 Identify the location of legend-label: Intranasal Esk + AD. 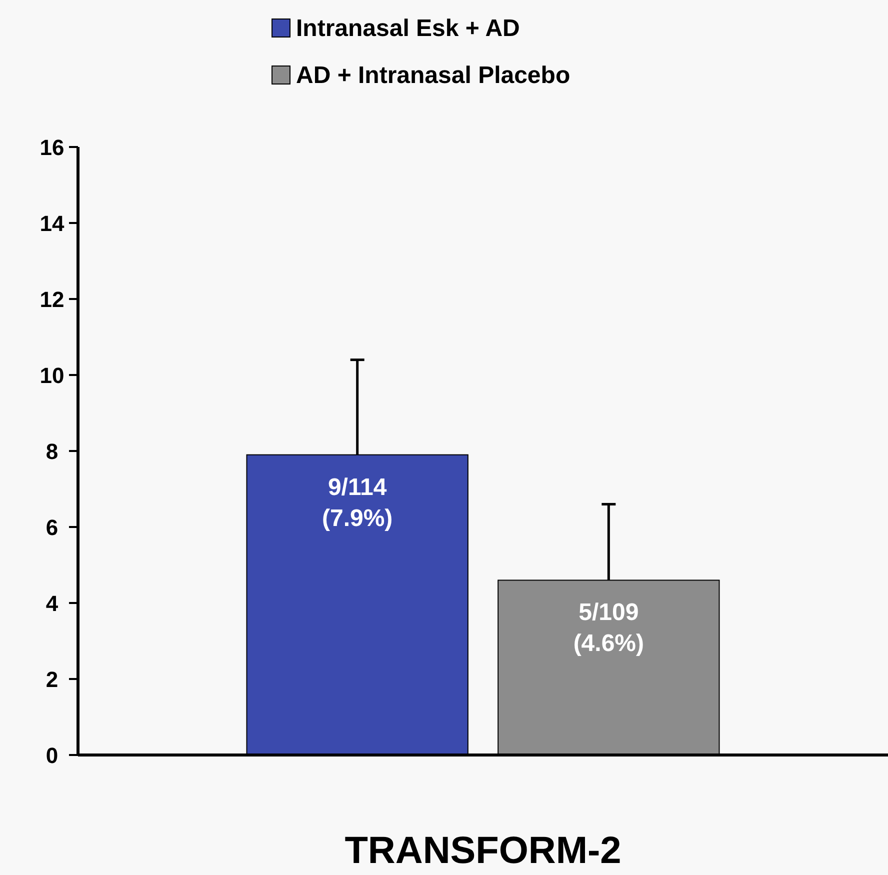
(408, 28).